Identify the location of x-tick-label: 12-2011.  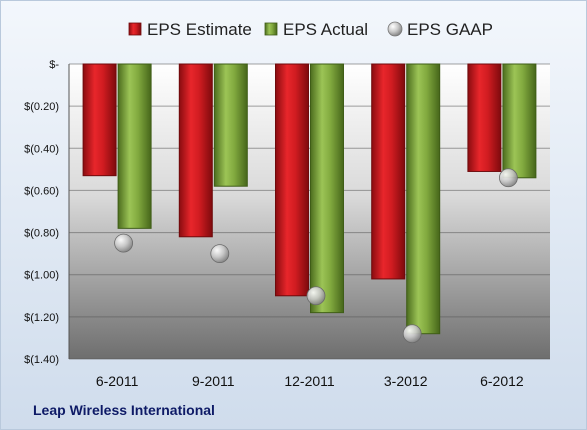
(309, 381).